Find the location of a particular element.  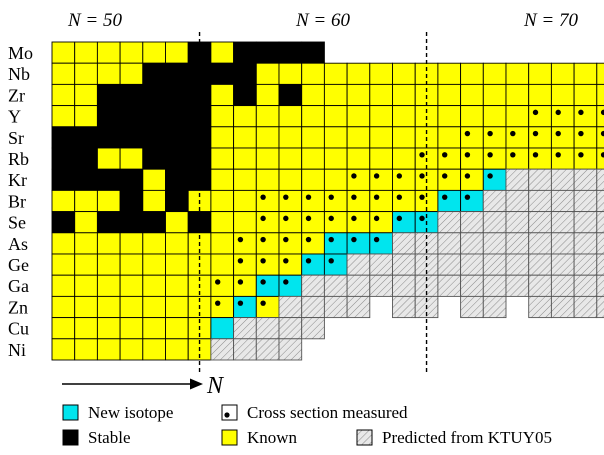

cell-as-n63-predicted is located at coordinates (494, 243).